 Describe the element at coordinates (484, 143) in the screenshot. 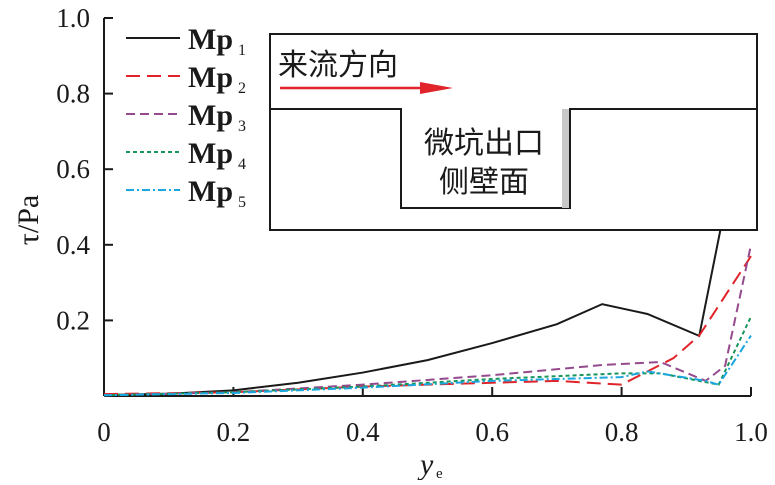

I see `wall-label-line1: 微坑出口` at that location.